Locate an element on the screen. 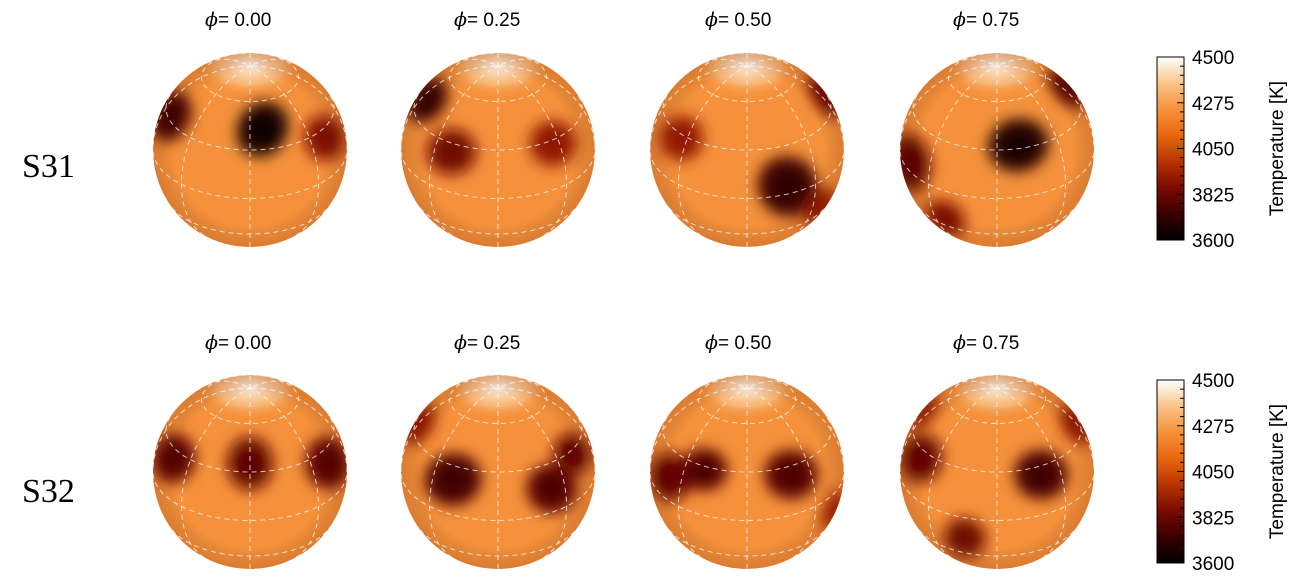 Image resolution: width=1303 pixels, height=581 pixels. colorbar-scale is located at coordinates (1170, 148).